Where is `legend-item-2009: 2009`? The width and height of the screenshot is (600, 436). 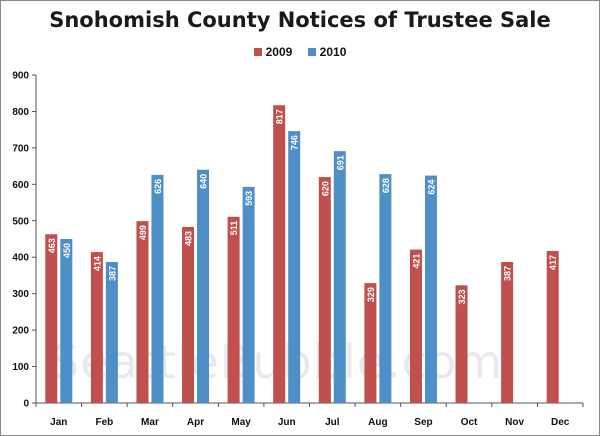 legend-item-2009: 2009 is located at coordinates (273, 52).